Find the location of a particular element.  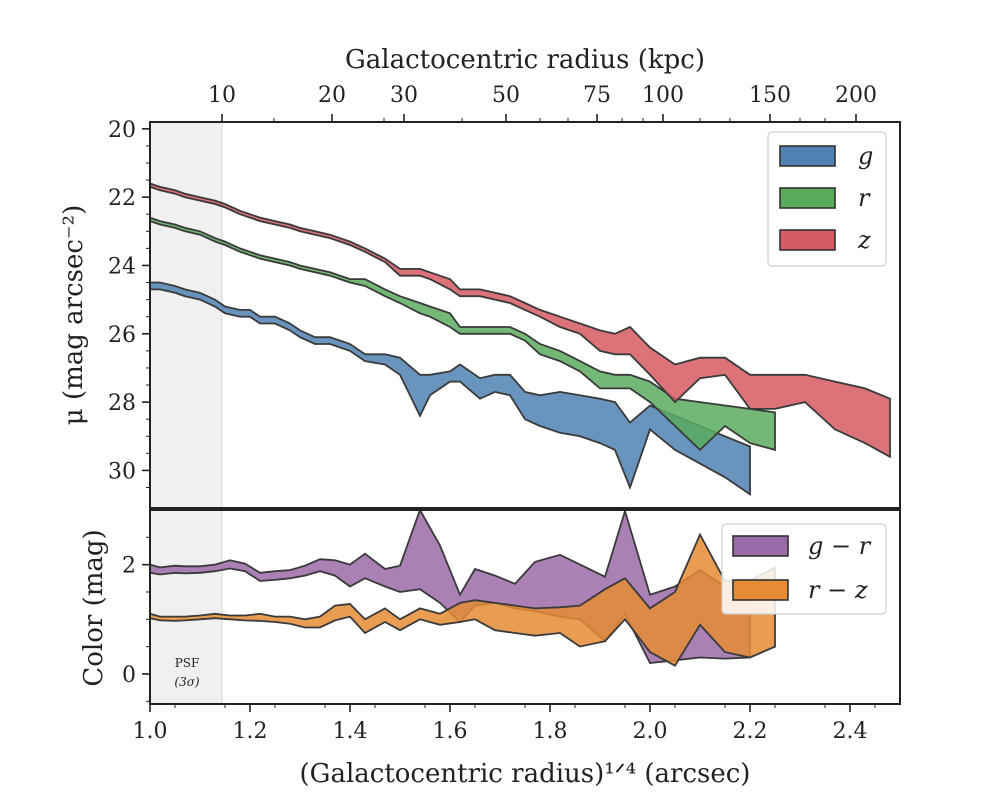

top-panel-ylabel: μ (mag arcsec⁻²) is located at coordinates (74, 315).